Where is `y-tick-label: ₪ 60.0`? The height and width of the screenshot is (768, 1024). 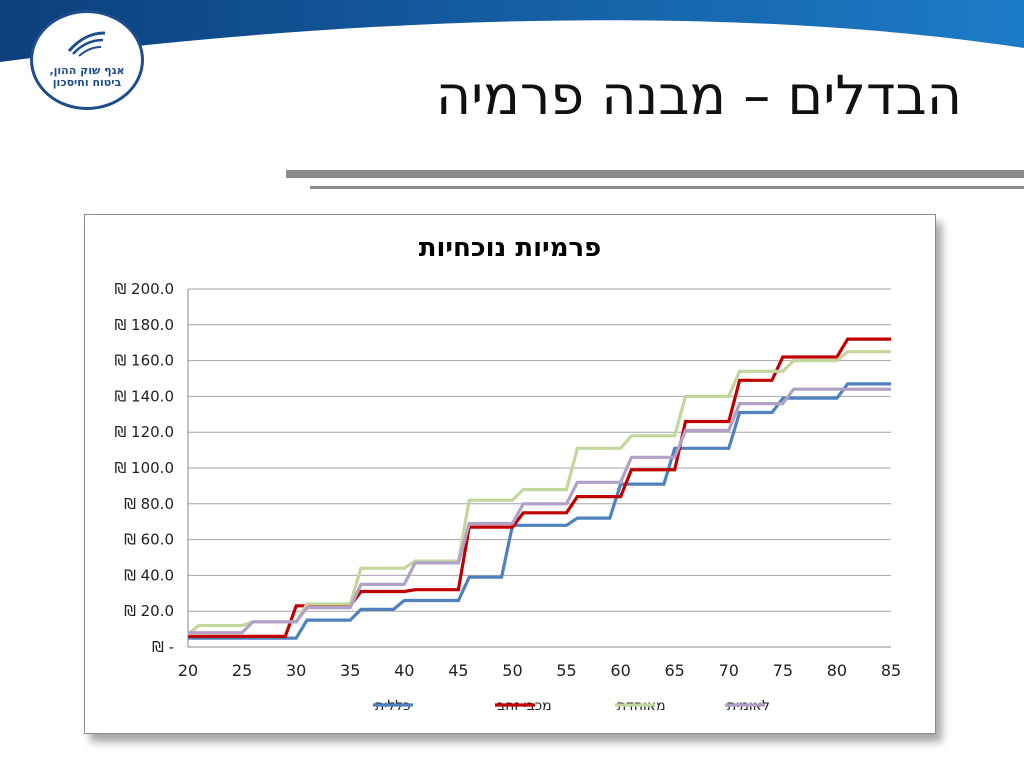 y-tick-label: ₪ 60.0 is located at coordinates (149, 540).